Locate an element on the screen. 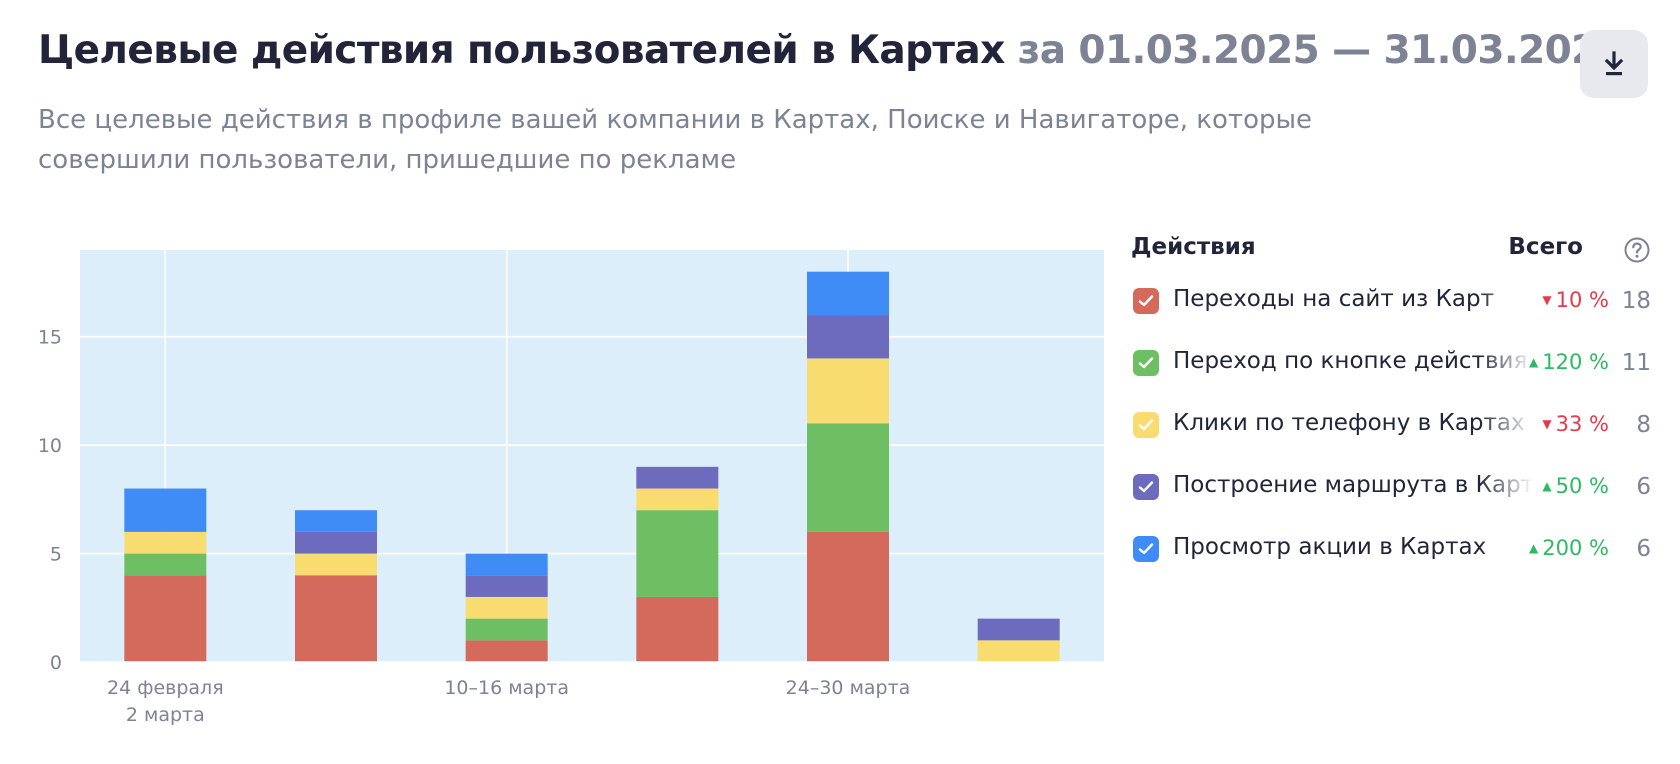 The height and width of the screenshot is (764, 1680). x-tick-label: 2 марта is located at coordinates (165, 715).